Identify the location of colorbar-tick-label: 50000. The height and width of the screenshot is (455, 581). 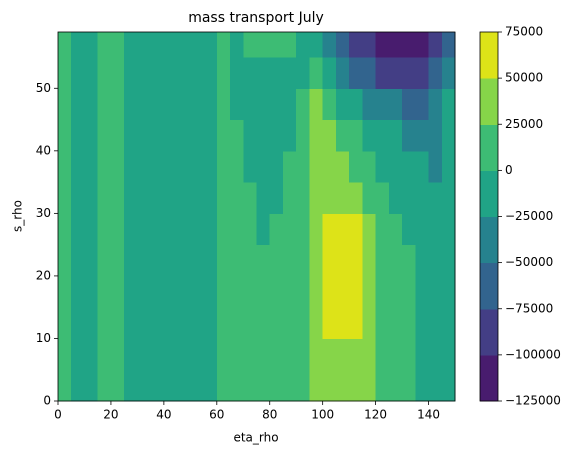
(524, 78).